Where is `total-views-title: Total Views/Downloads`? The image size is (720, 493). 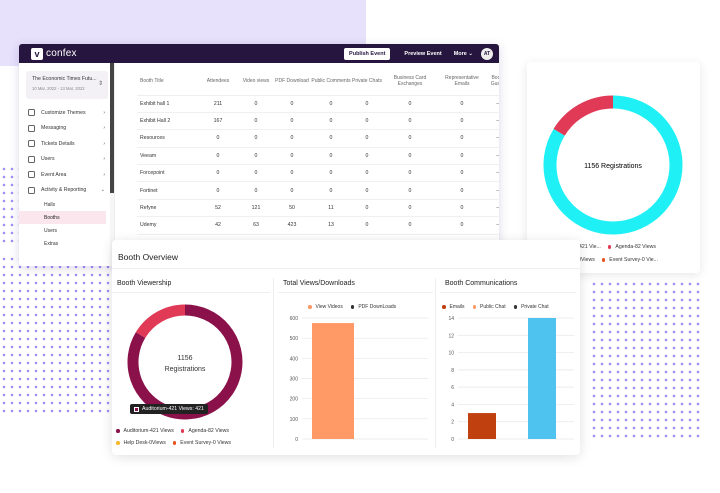 total-views-title: Total Views/Downloads is located at coordinates (319, 283).